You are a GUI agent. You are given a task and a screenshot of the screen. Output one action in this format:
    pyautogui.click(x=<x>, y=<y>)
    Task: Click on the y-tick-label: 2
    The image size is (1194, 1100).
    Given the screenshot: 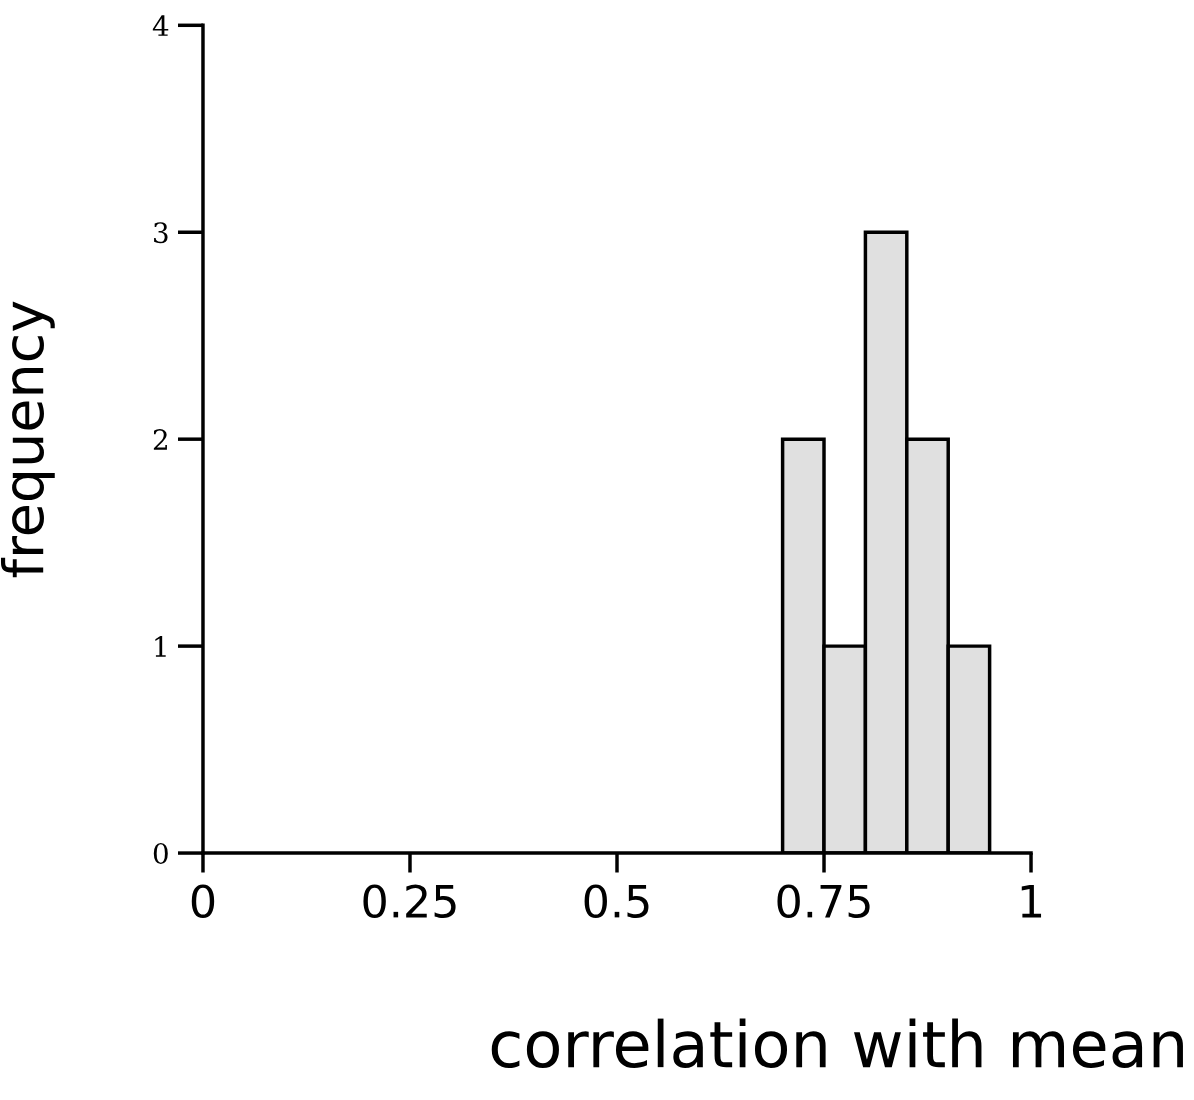 What is the action you would take?
    pyautogui.click(x=160, y=439)
    